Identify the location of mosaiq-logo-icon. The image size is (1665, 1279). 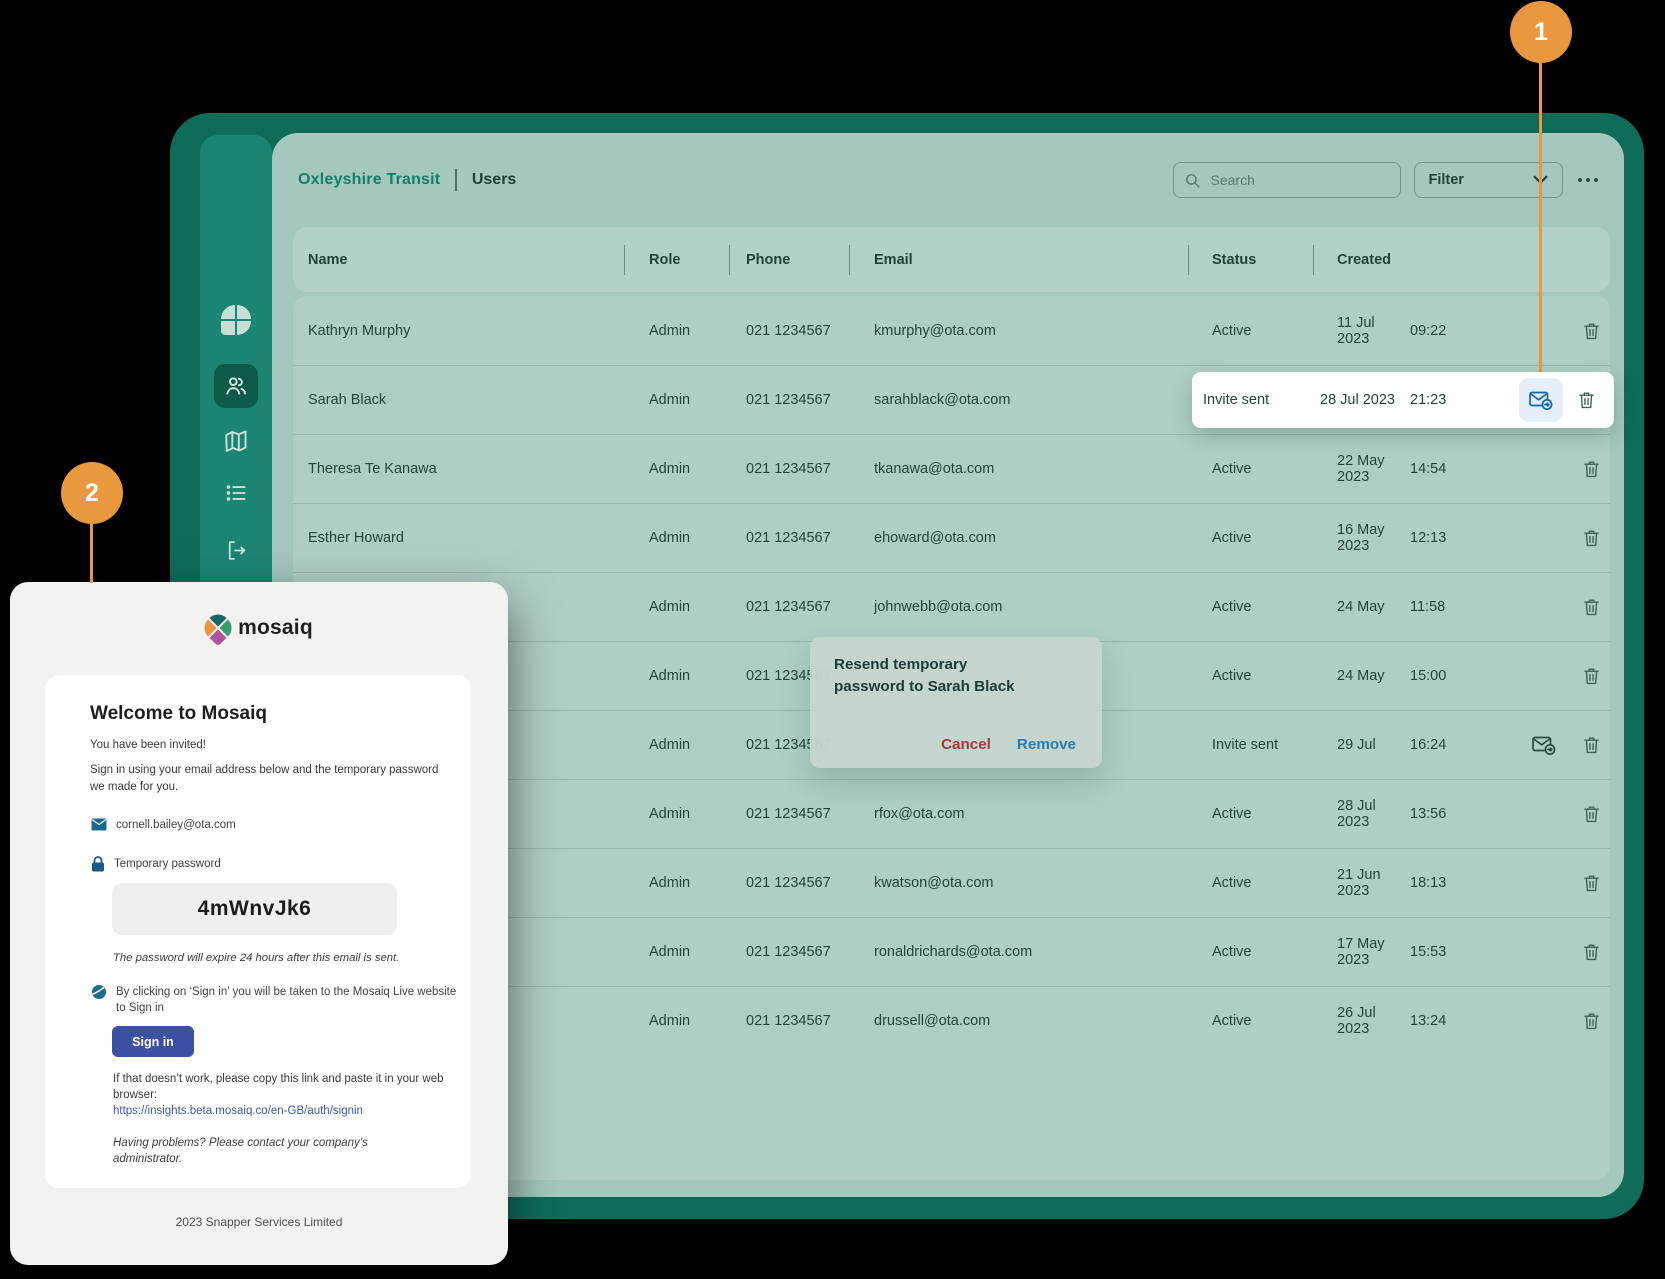
(218, 628).